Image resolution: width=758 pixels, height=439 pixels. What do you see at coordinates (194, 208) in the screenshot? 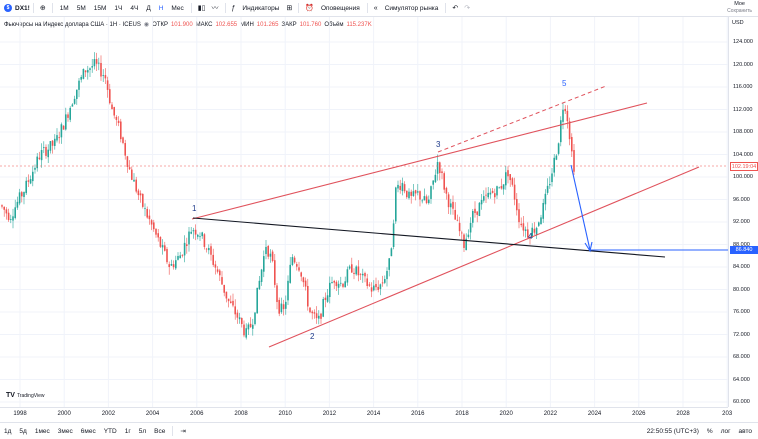
I see `wave-label-1: 1` at bounding box center [194, 208].